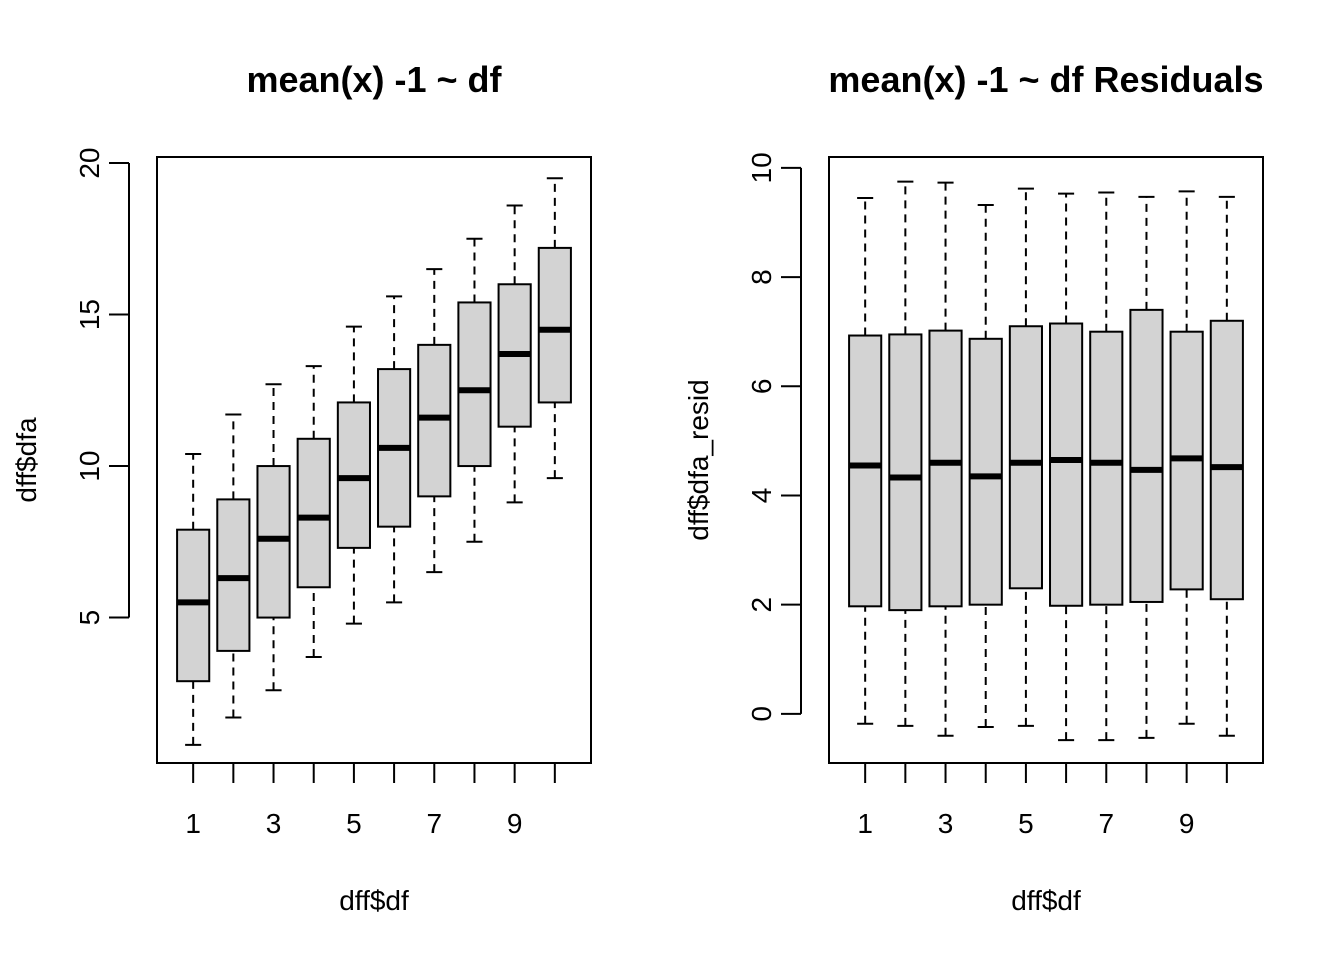 Image resolution: width=1344 pixels, height=960 pixels. I want to click on y-tick-label: 20, so click(89, 162).